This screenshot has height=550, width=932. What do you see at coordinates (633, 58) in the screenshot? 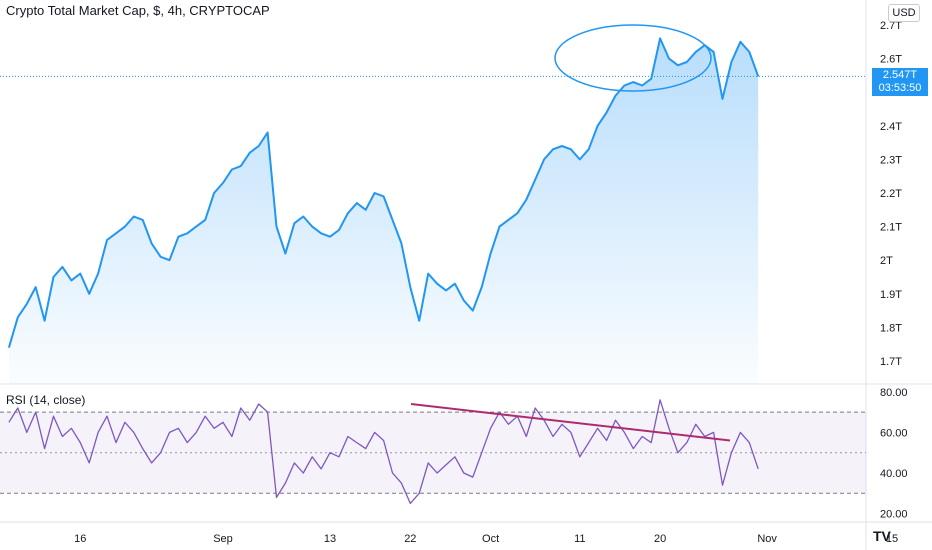
I see `highlight-ellipse` at bounding box center [633, 58].